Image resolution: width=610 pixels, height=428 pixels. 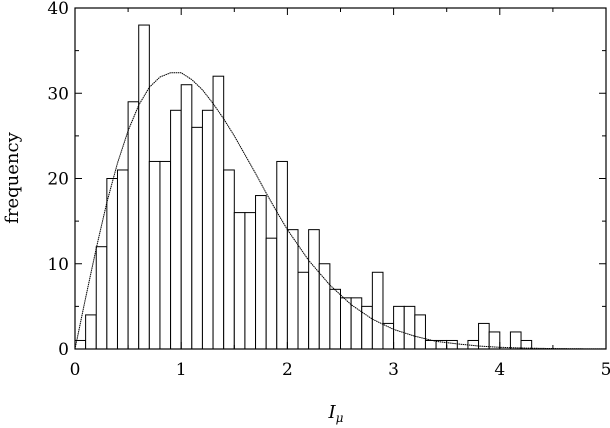 What do you see at coordinates (499, 370) in the screenshot?
I see `x-tick-label: 4` at bounding box center [499, 370].